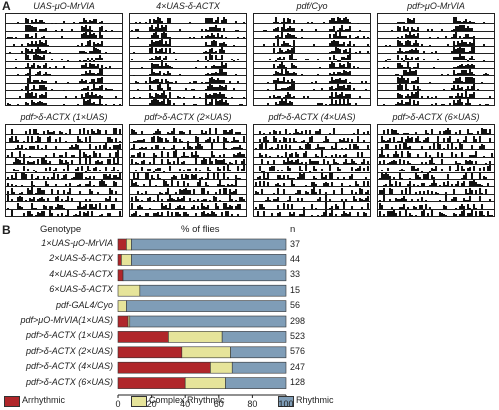 This screenshot has width=499, height=410. Describe the element at coordinates (188, 117) in the screenshot. I see `actogram-title: pdf>δ-ACTX (2×UAS)` at that location.